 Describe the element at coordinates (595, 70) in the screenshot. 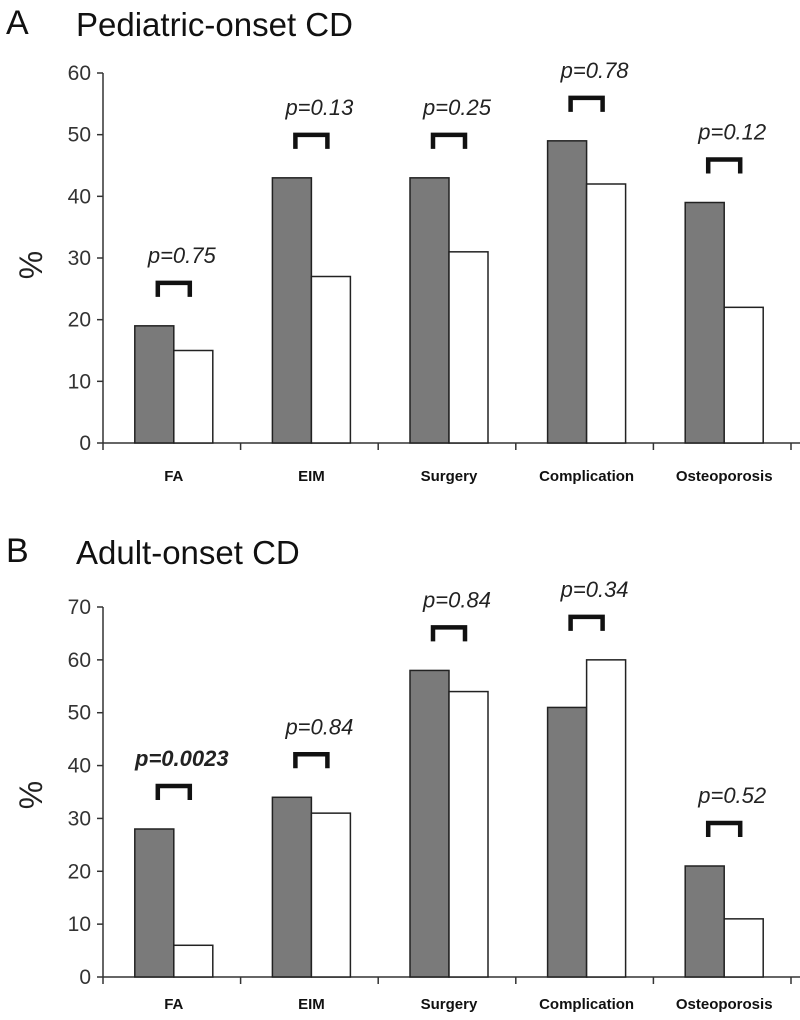

I see `p-value-label: p=0.78` at that location.